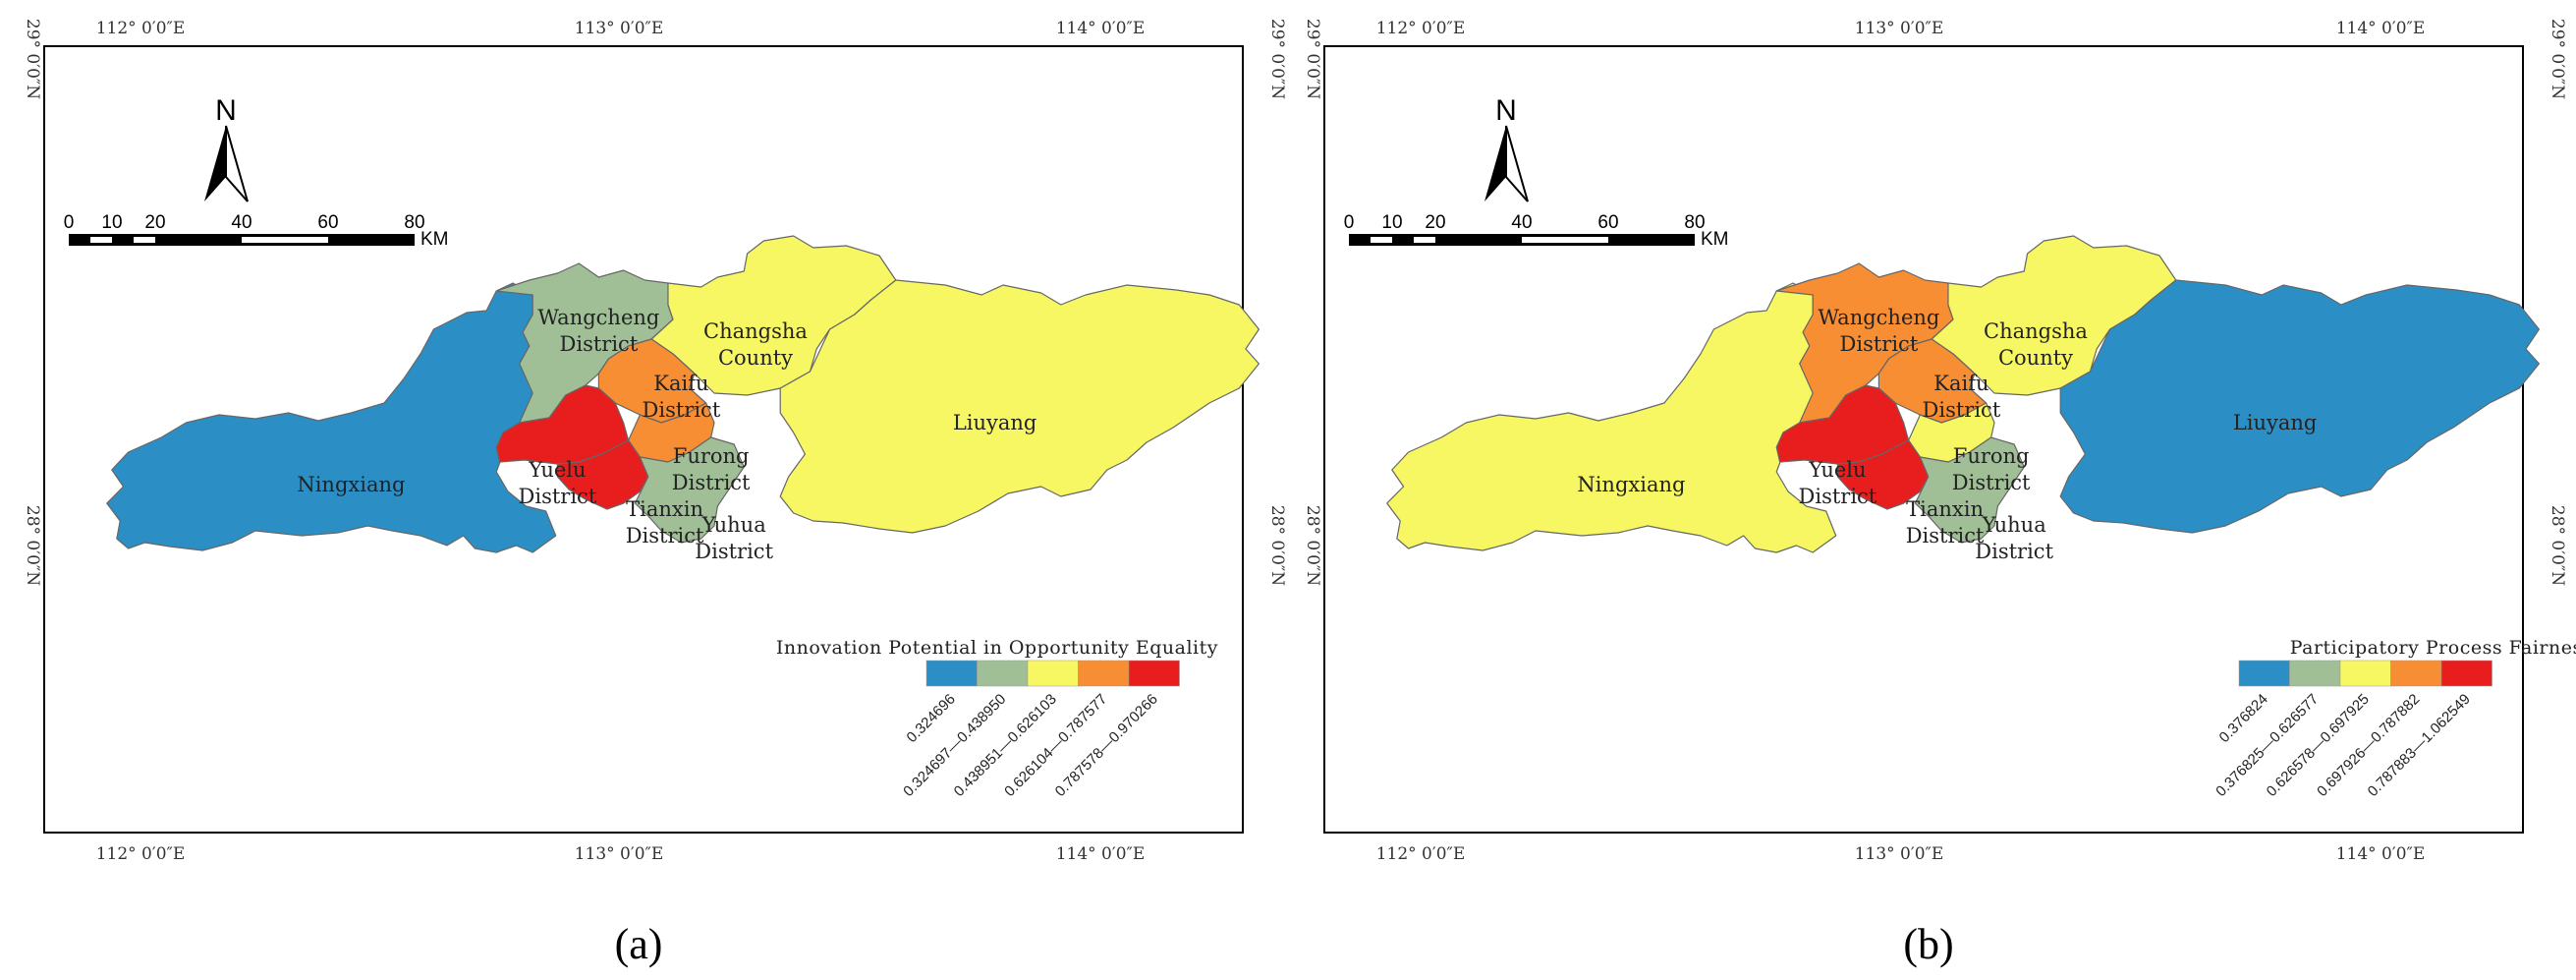 The height and width of the screenshot is (980, 2576). I want to click on longitude-label-top: 113° 0′0″E, so click(619, 29).